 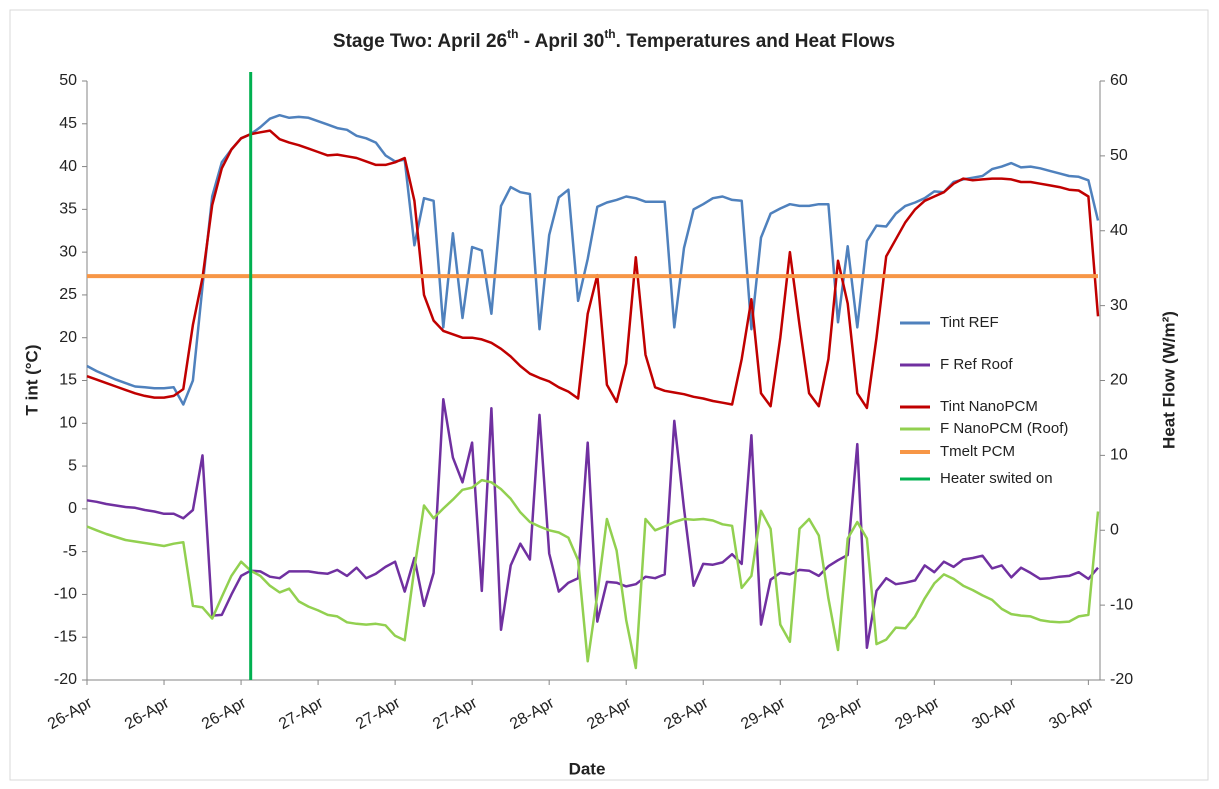 What do you see at coordinates (68, 80) in the screenshot?
I see `y-tick-label: 50` at bounding box center [68, 80].